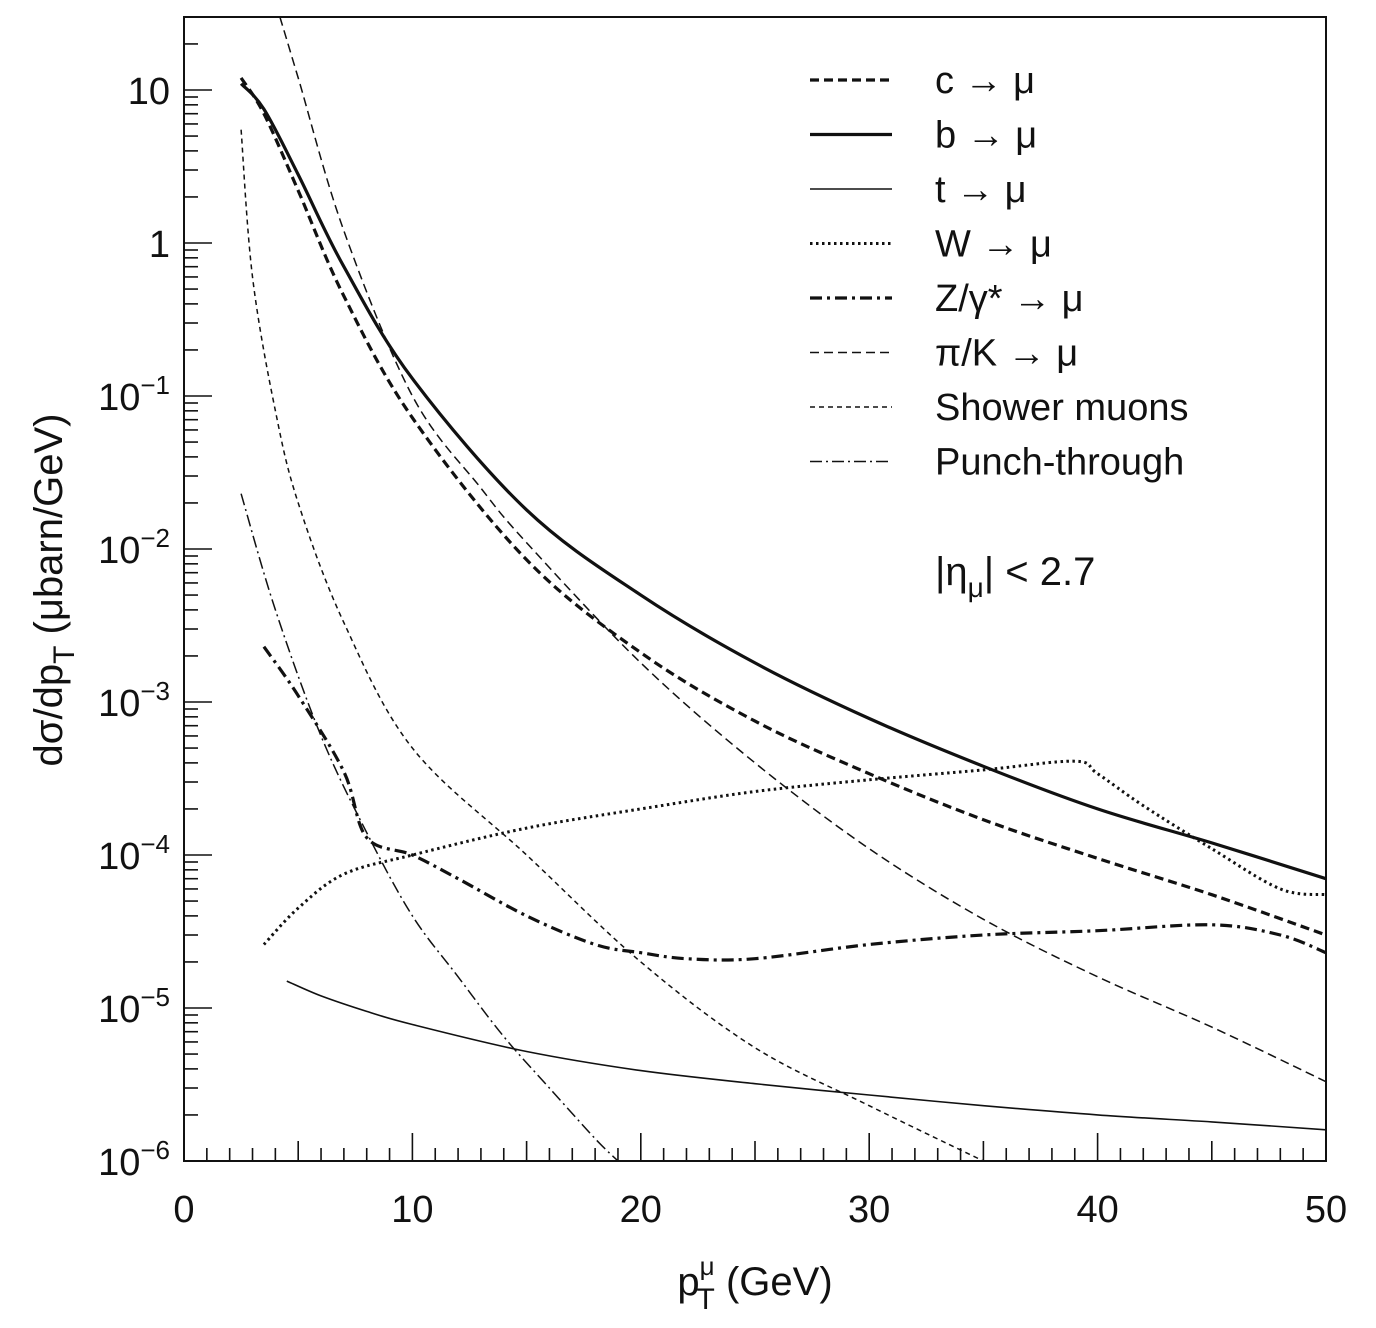  What do you see at coordinates (155, 691) in the screenshot?
I see `y-tick-exponent: −3` at bounding box center [155, 691].